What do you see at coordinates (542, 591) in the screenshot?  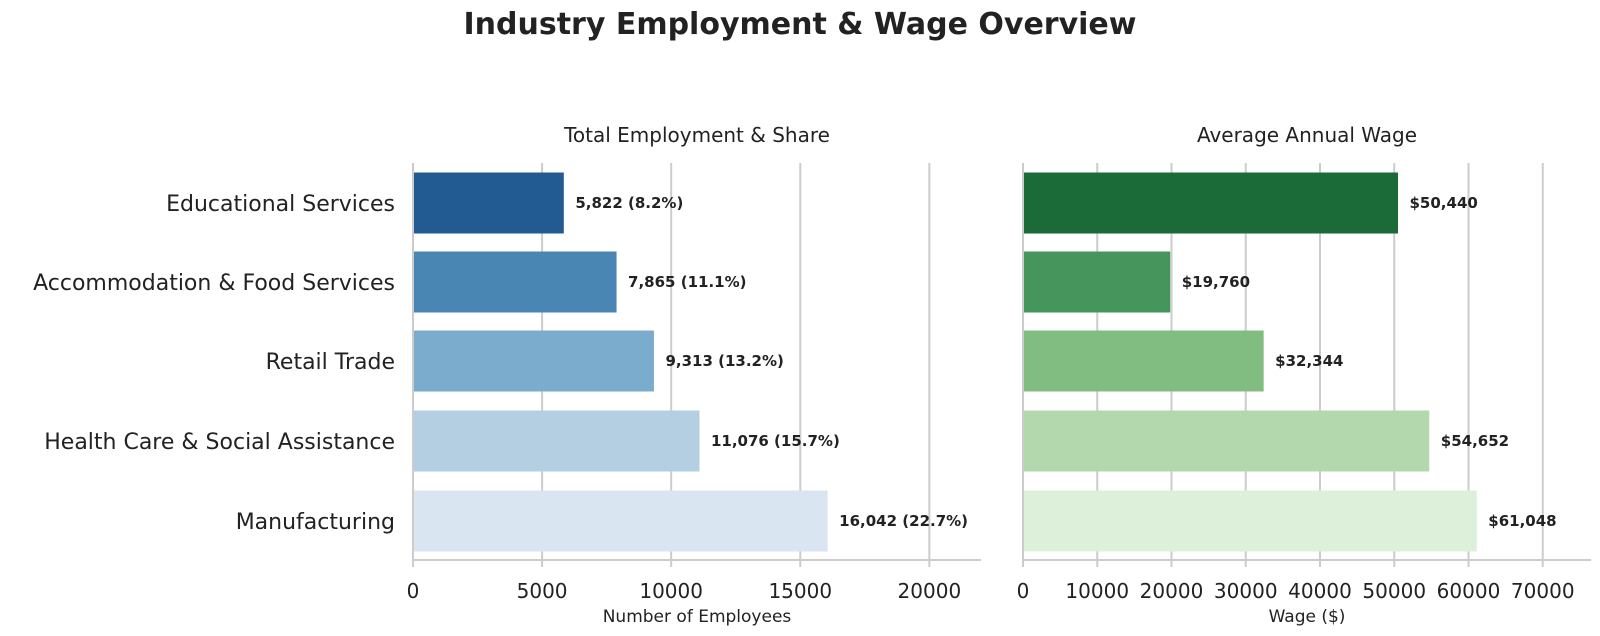 I see `employment-x-tick-label: 5000` at bounding box center [542, 591].